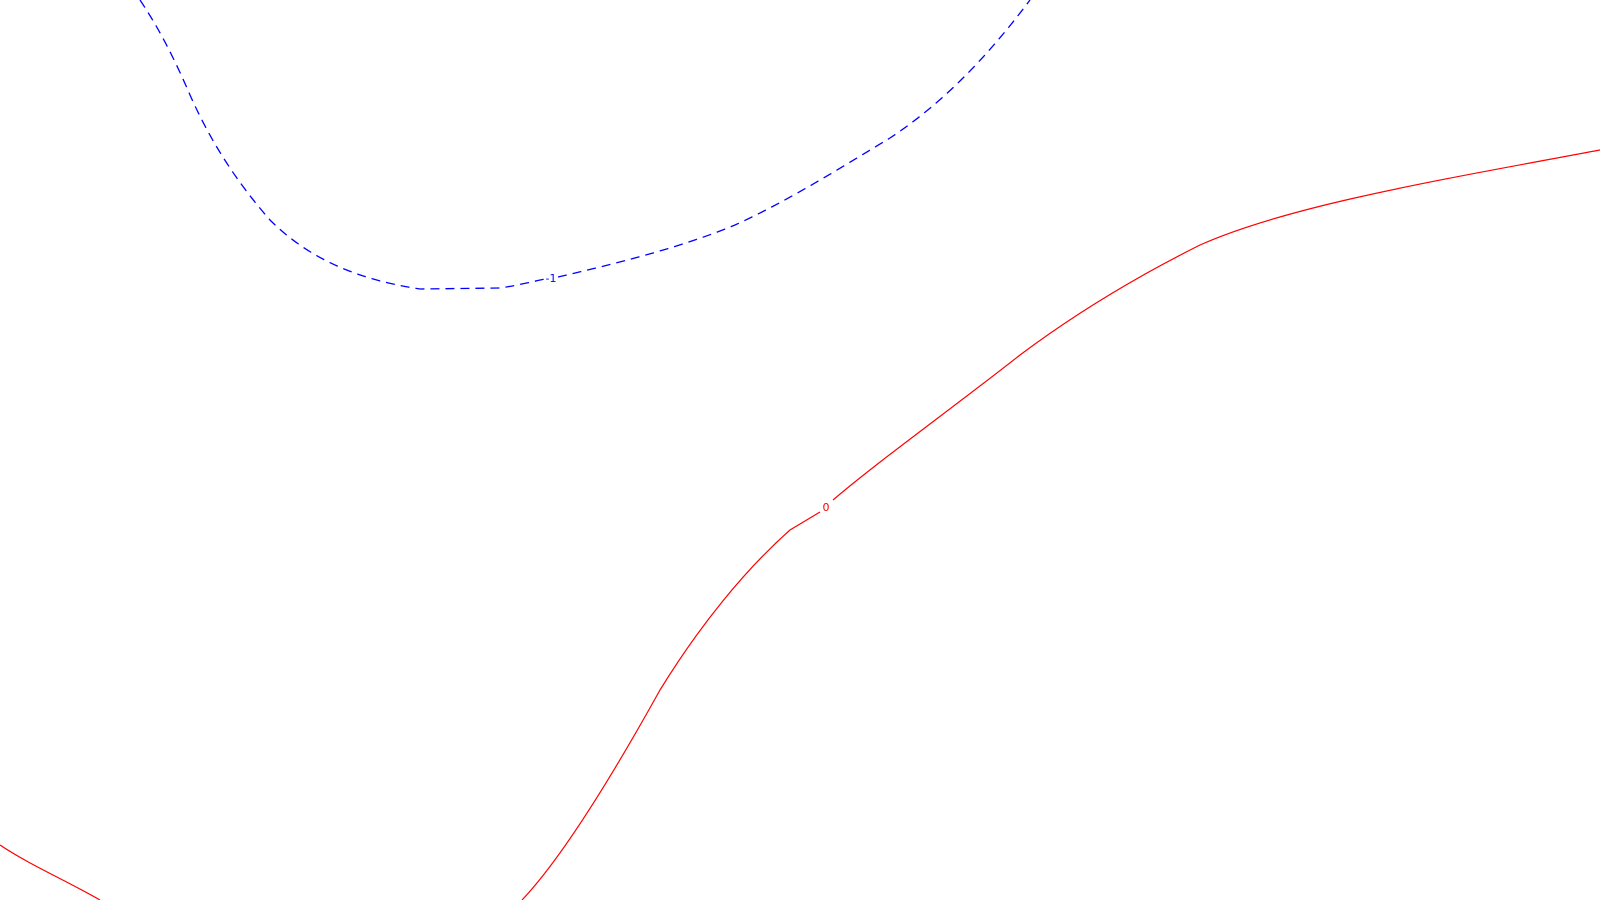 The width and height of the screenshot is (1600, 900). Describe the element at coordinates (50, 872) in the screenshot. I see `contour-line-zero-secondary` at that location.